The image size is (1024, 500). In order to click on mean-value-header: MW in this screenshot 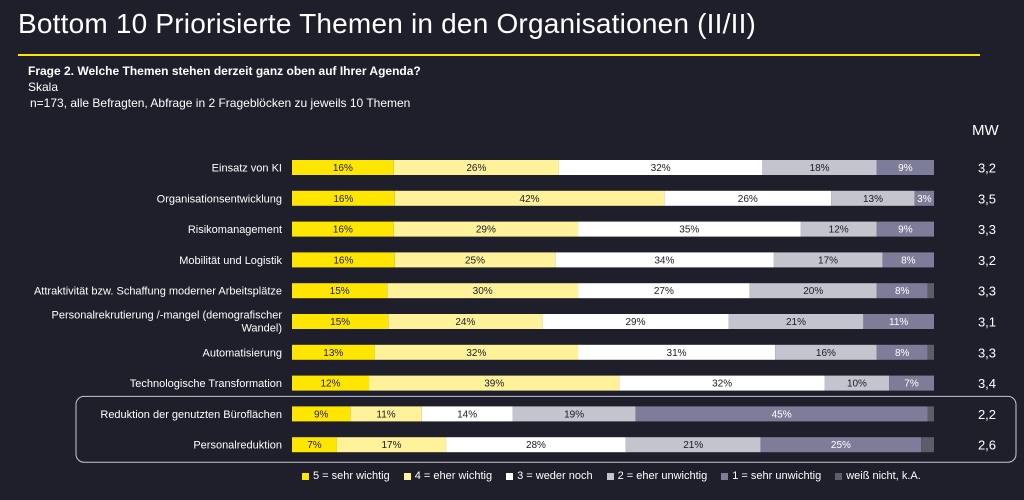, I will do `click(985, 130)`.